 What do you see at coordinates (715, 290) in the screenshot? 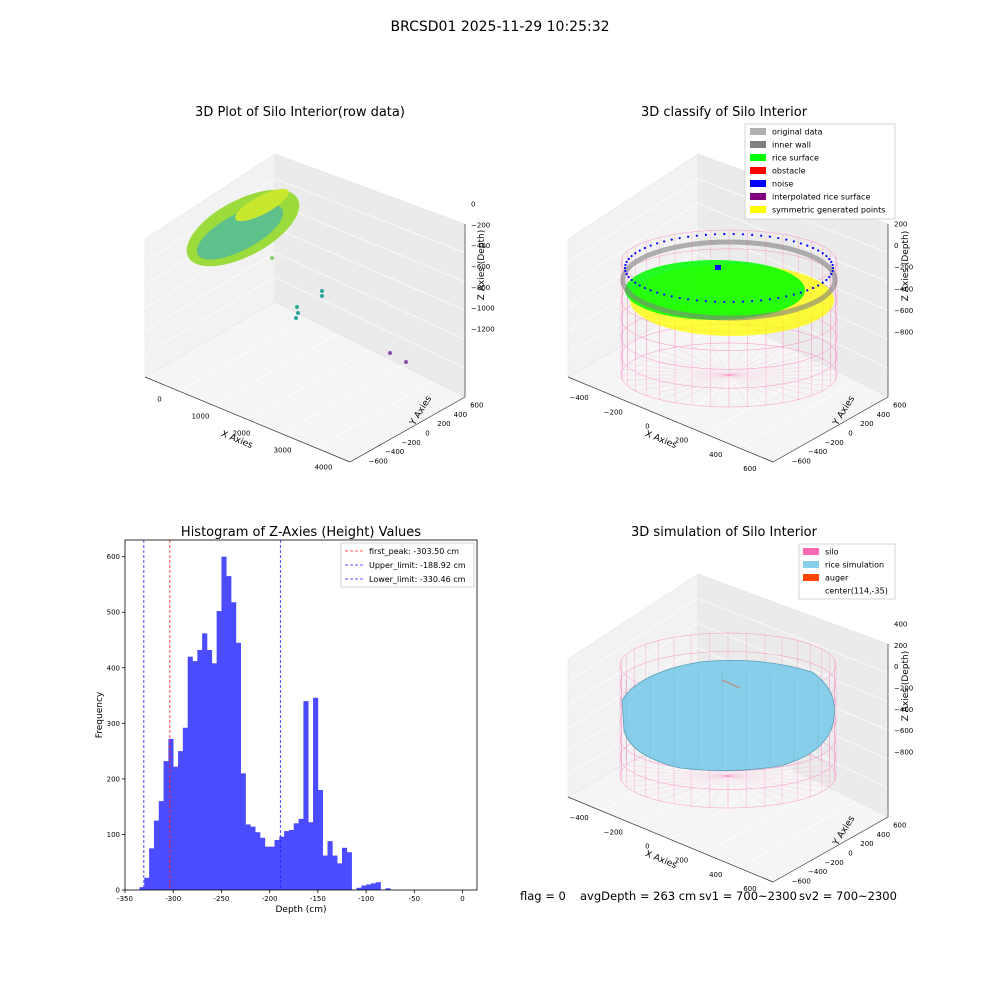
I see `rice-surface-layer` at bounding box center [715, 290].